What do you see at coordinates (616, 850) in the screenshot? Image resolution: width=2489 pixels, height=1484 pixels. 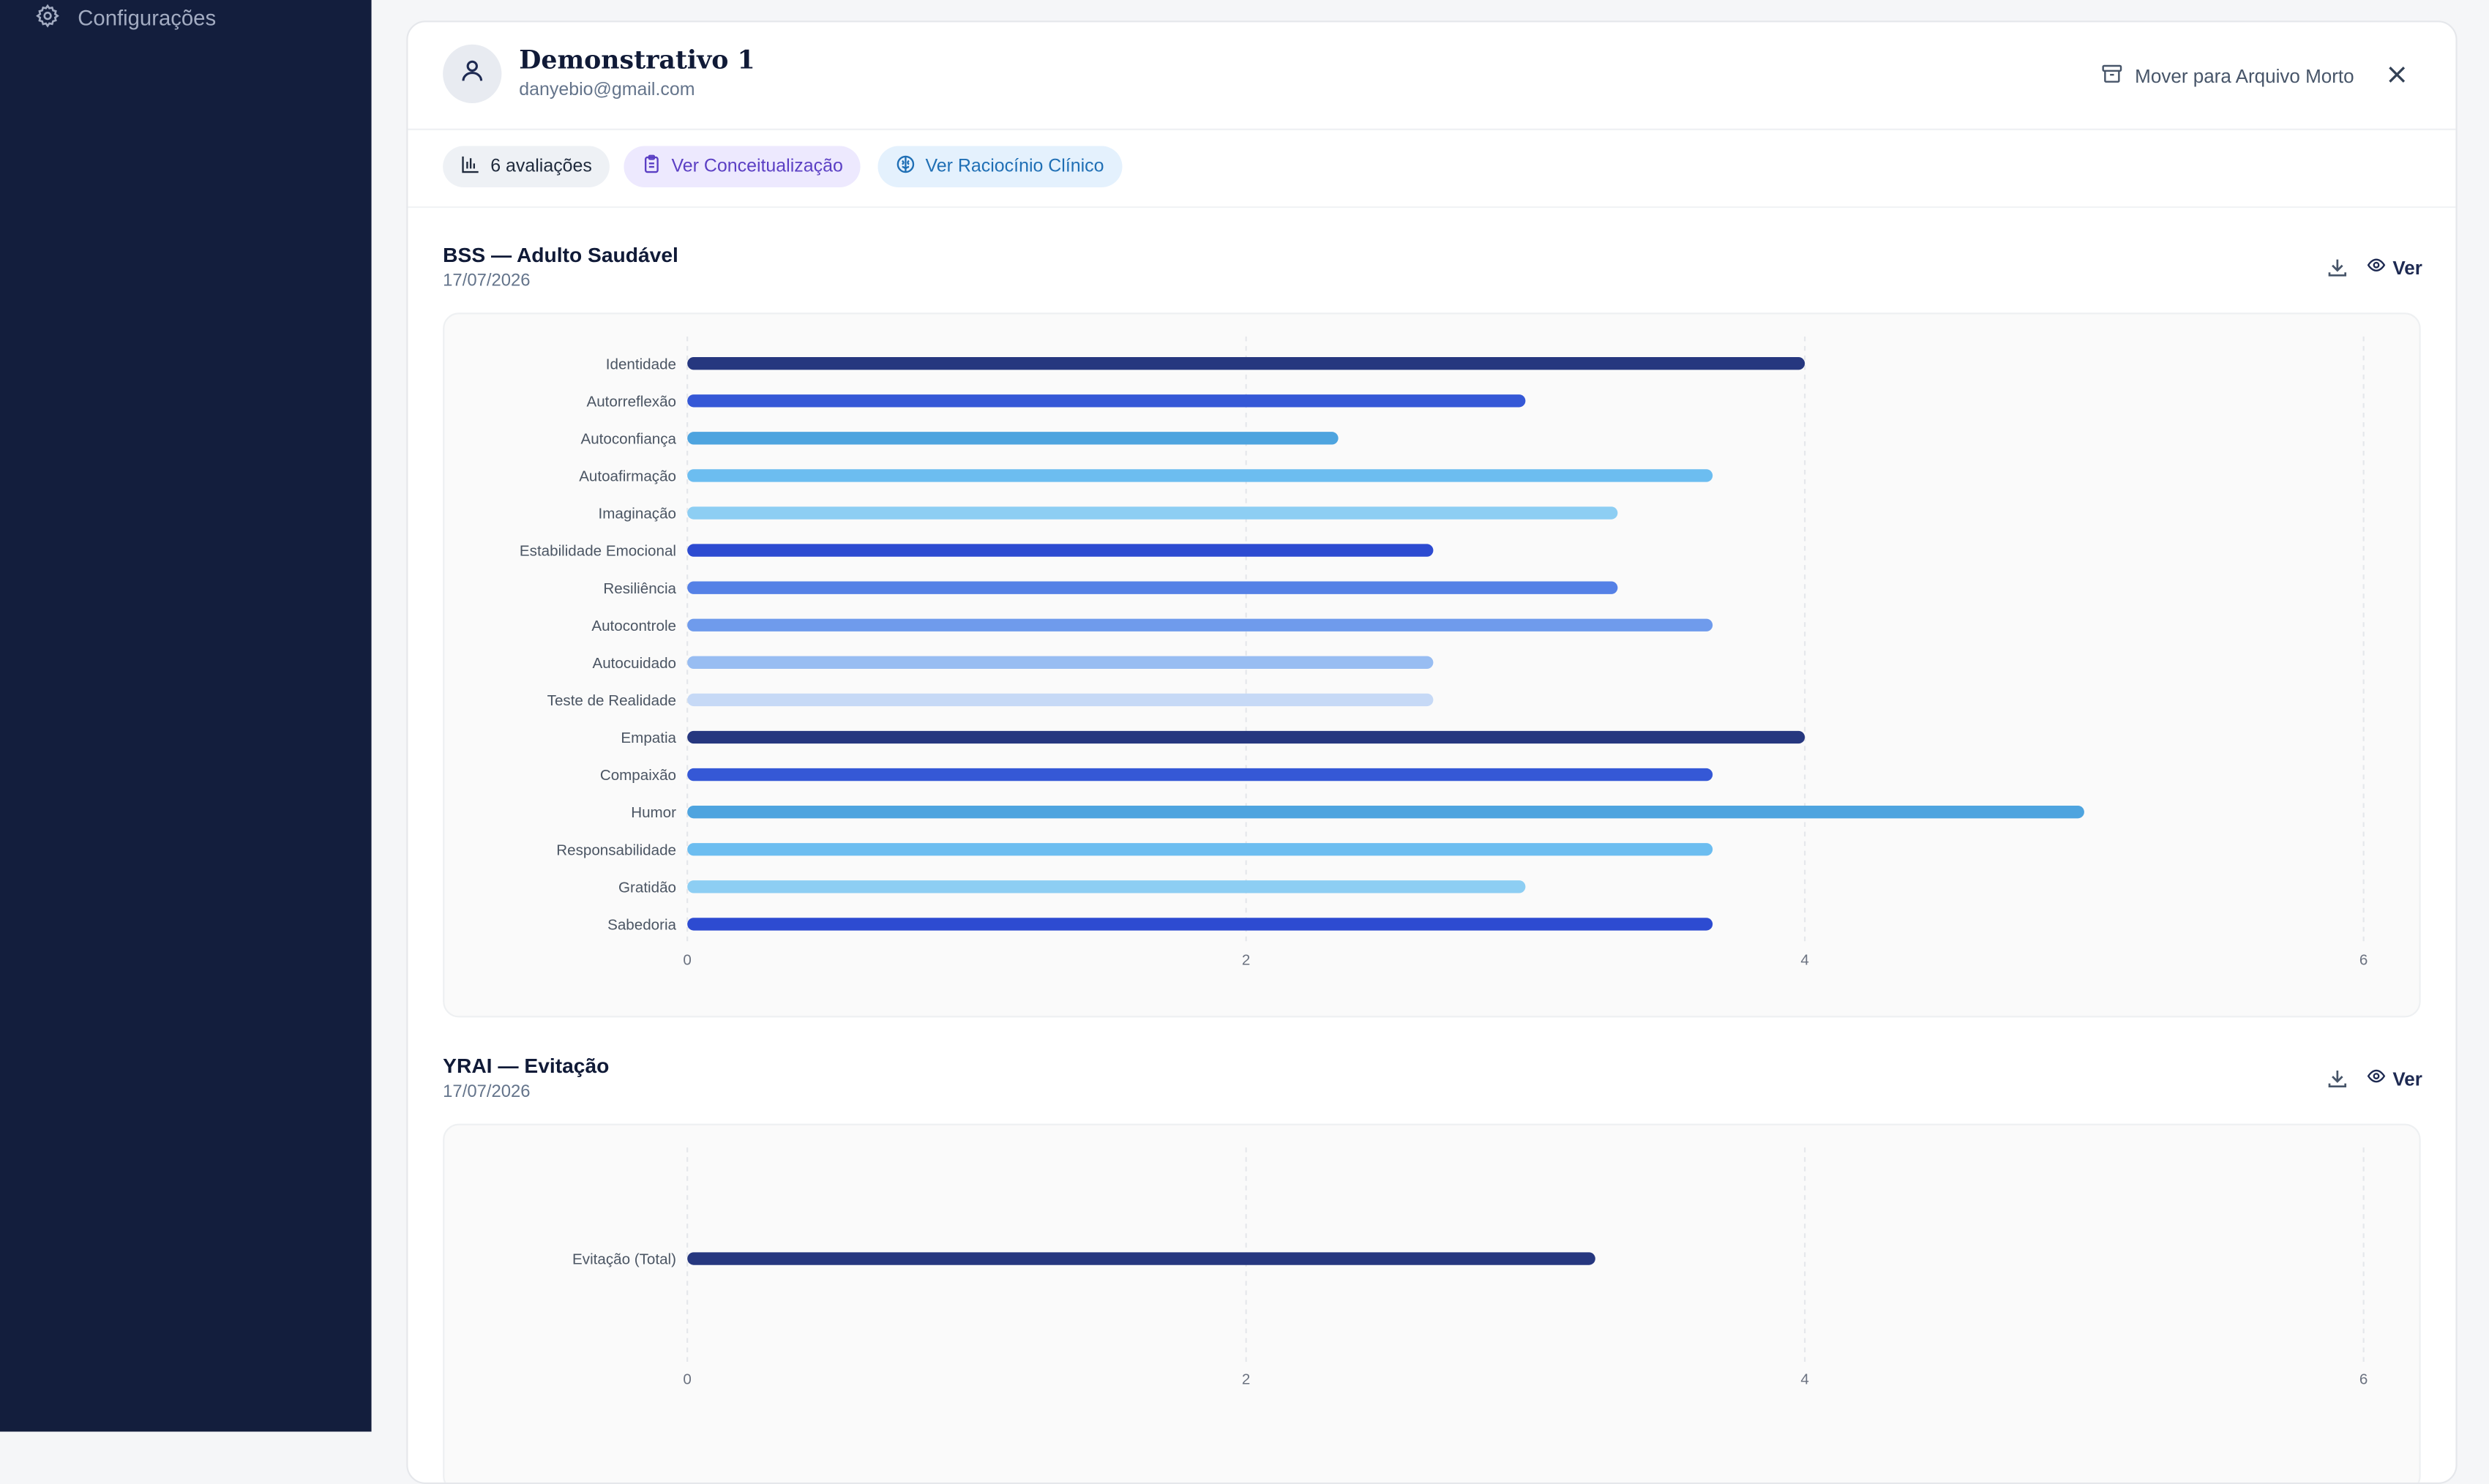 I see `category-label: Responsabilidade` at bounding box center [616, 850].